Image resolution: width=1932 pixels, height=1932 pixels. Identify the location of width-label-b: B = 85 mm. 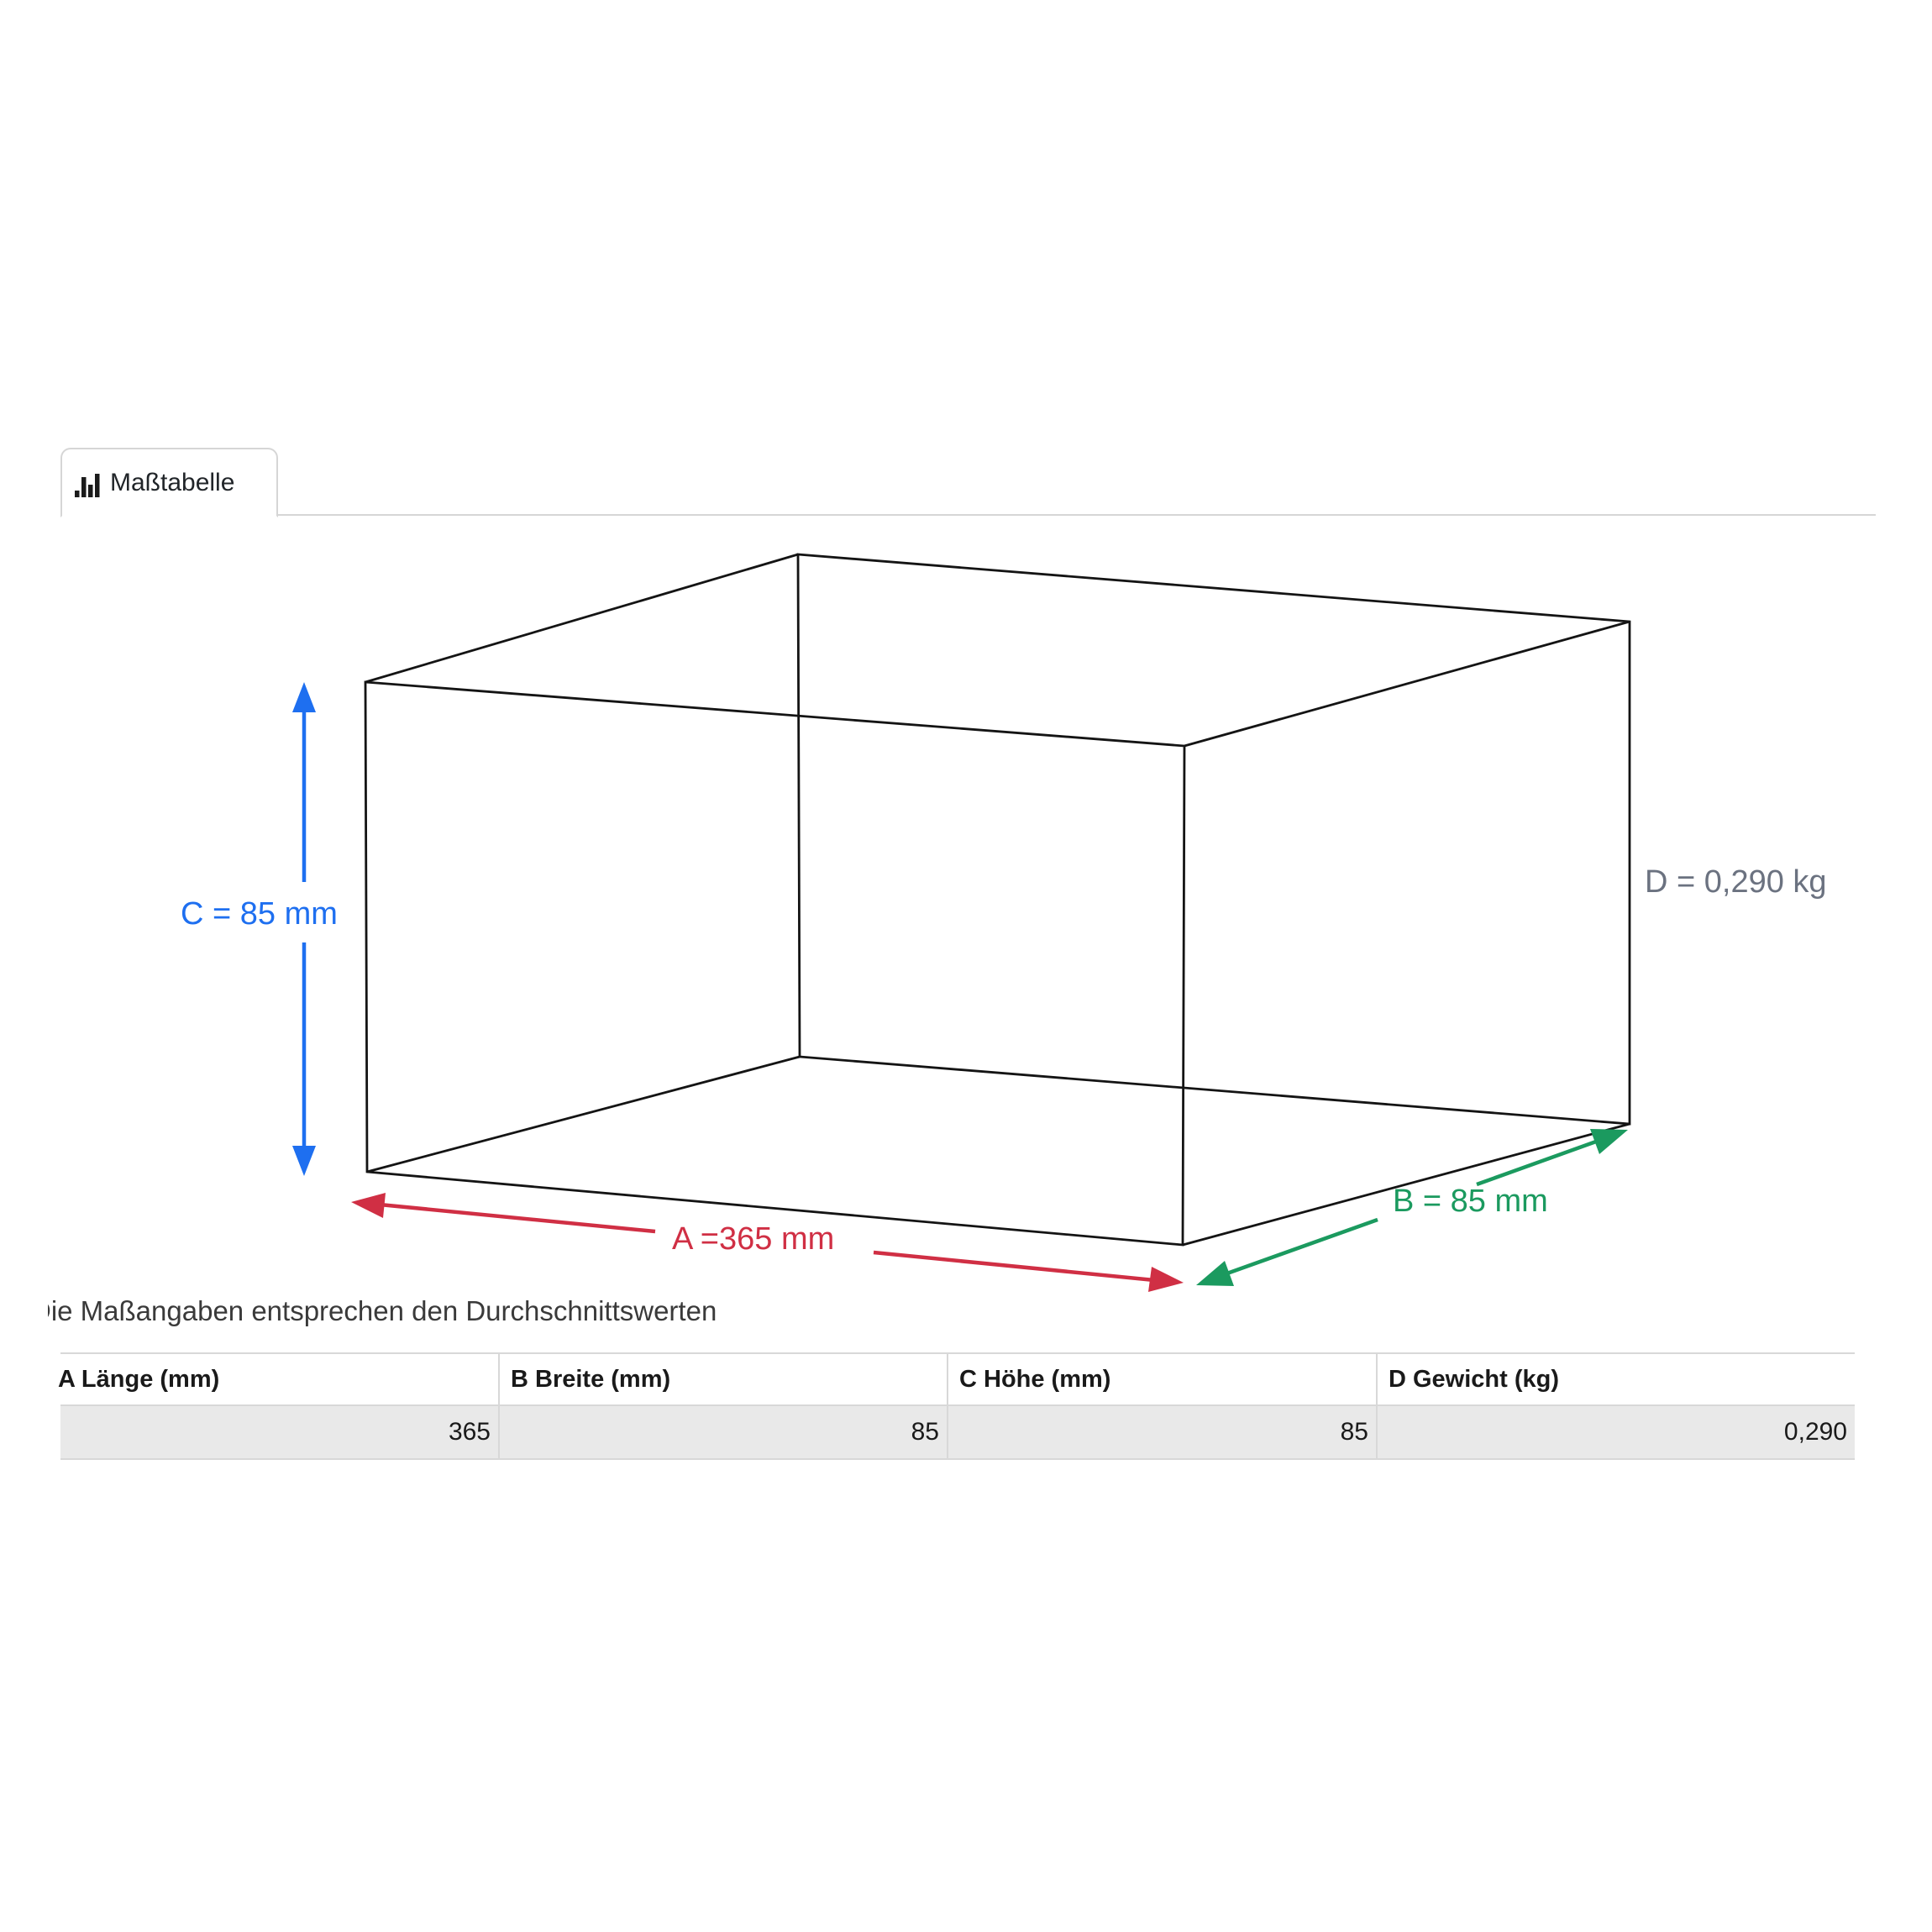
(1470, 1201).